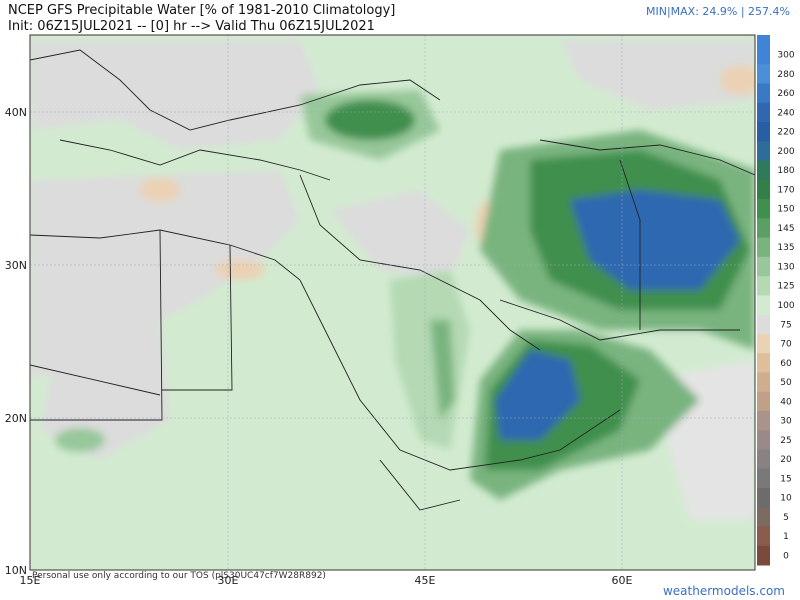 This screenshot has height=600, width=800. Describe the element at coordinates (785, 94) in the screenshot. I see `colorbar-label: 260` at that location.